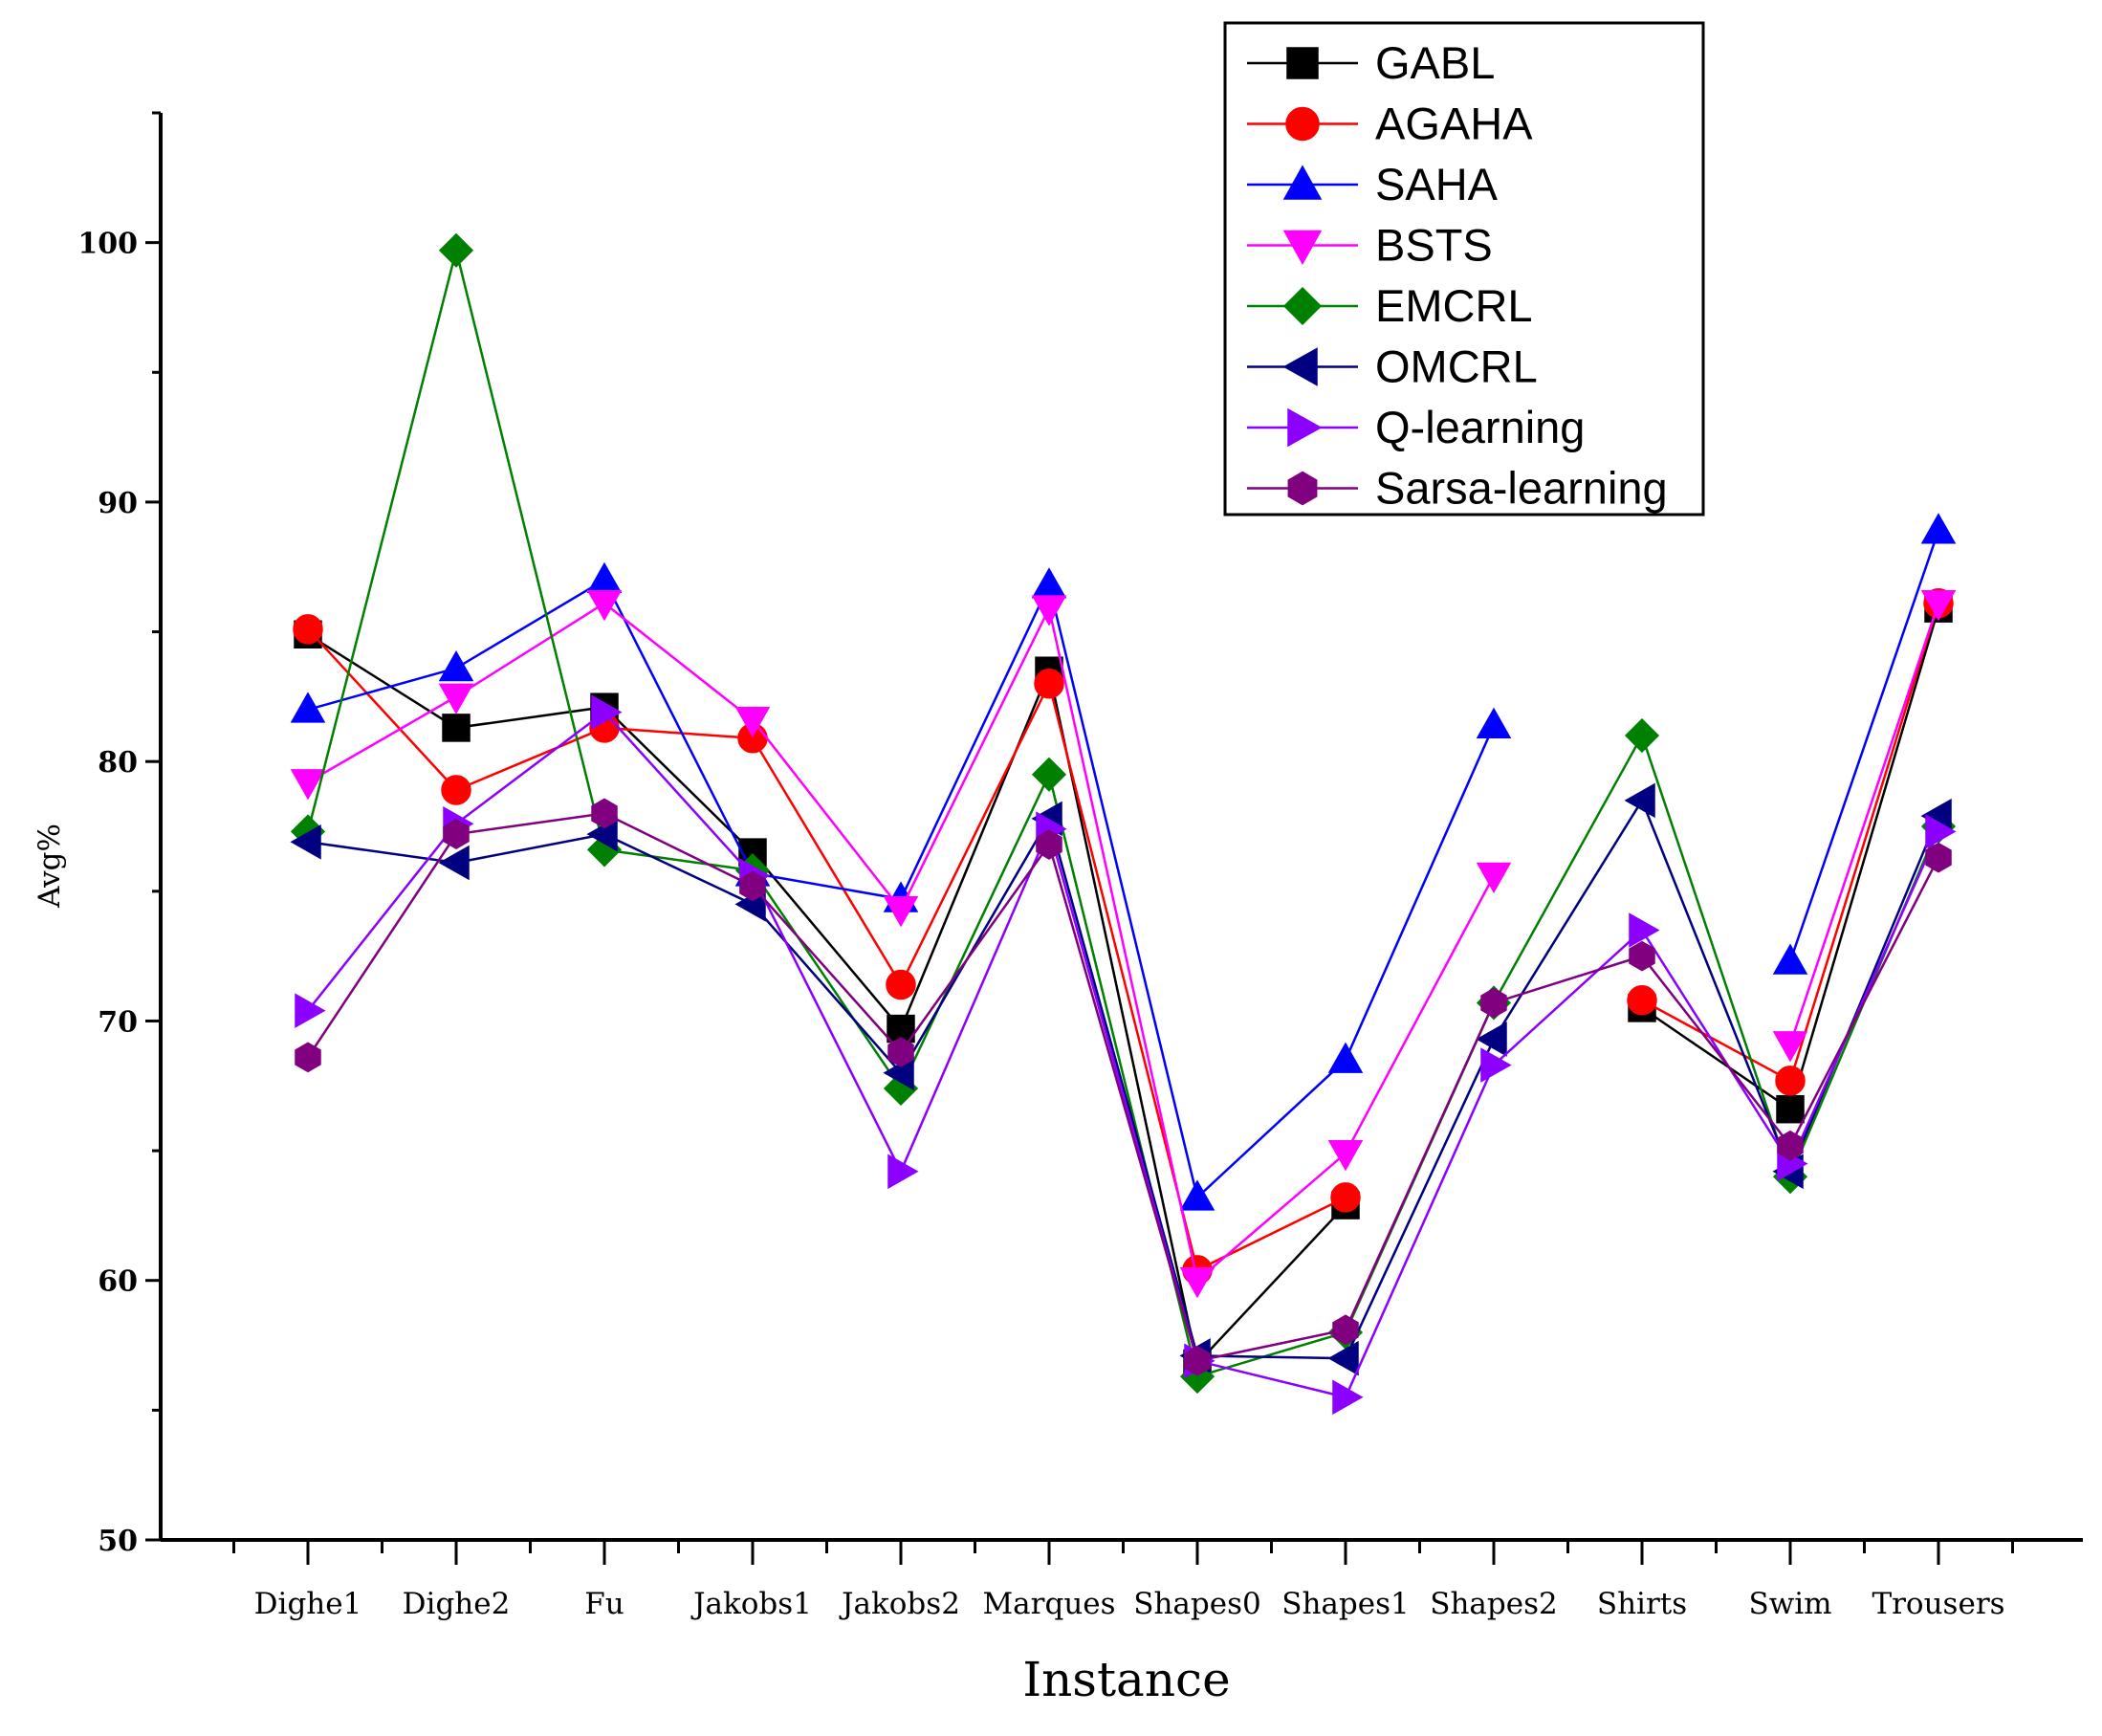  I want to click on legend-label: SAHA, so click(1437, 184).